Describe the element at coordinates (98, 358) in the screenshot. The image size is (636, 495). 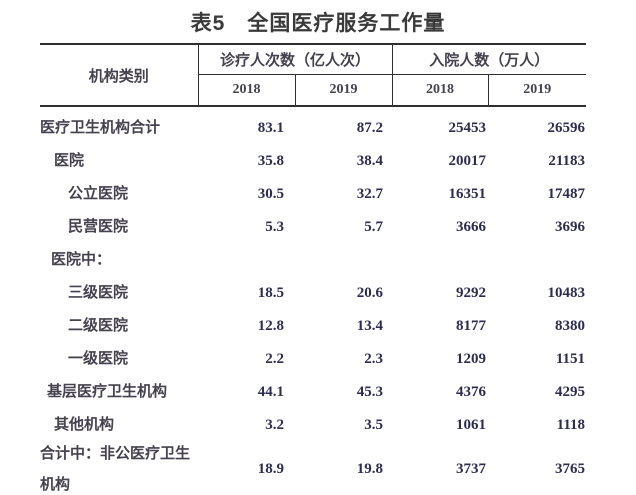
I see `row-label: 一级医院` at that location.